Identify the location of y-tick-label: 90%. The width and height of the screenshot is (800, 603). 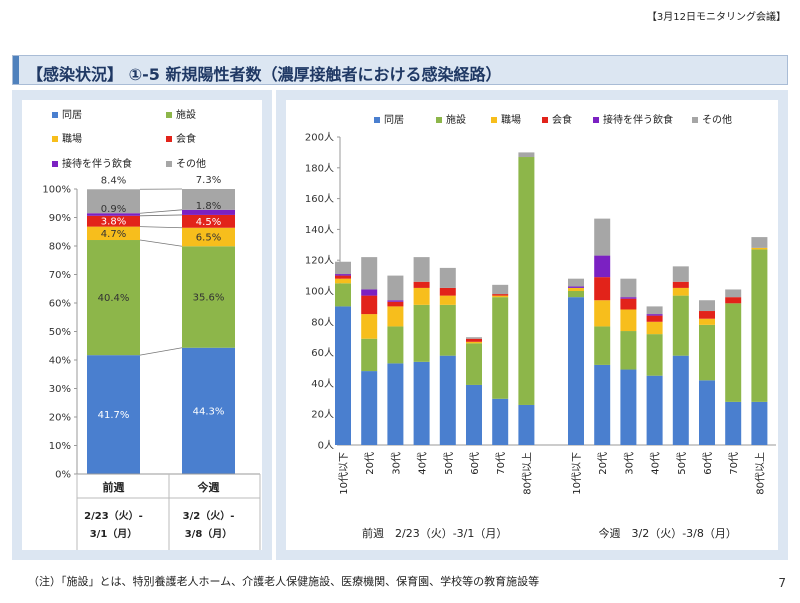
(60, 218).